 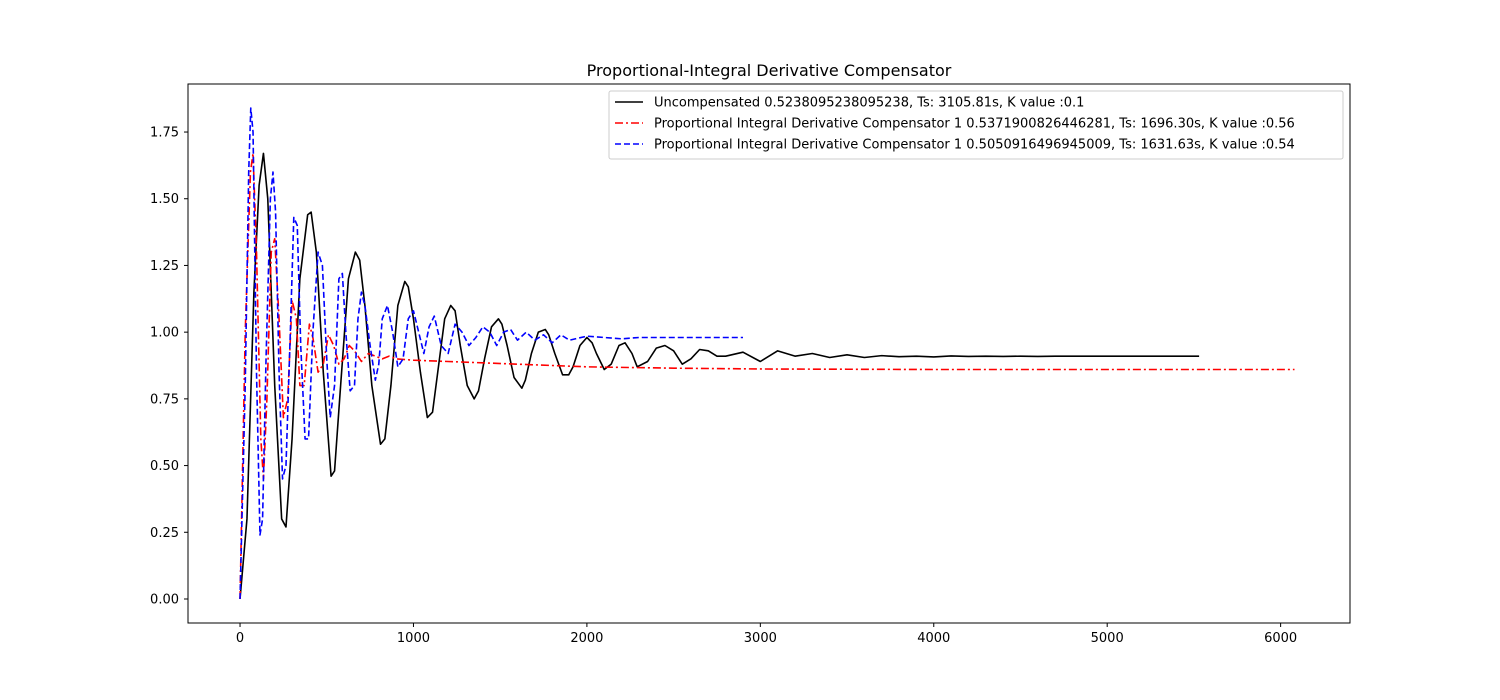 What do you see at coordinates (164, 266) in the screenshot?
I see `y-tick-label: 1.25` at bounding box center [164, 266].